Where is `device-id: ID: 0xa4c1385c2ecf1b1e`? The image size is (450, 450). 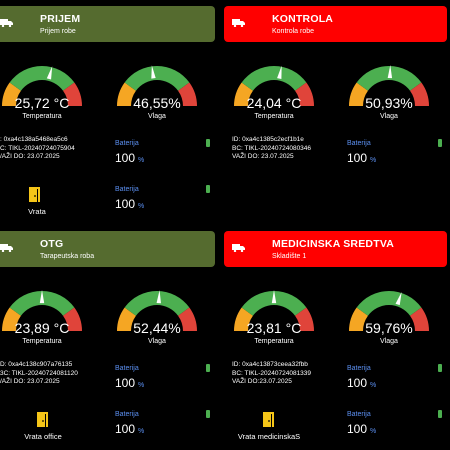 device-id: ID: 0xa4c1385c2ecf1b1e is located at coordinates (268, 139).